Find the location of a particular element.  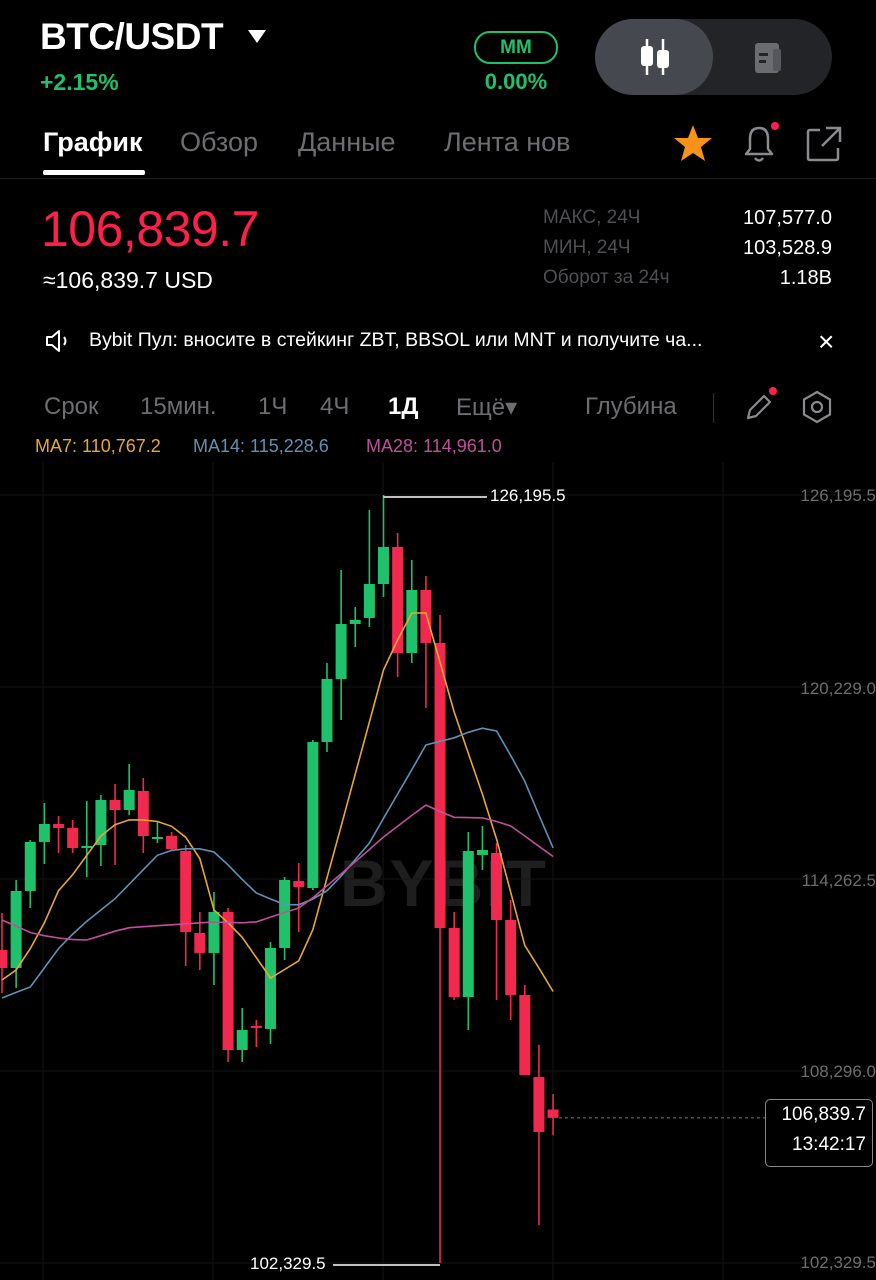

announcement-close-button: × is located at coordinates (826, 341).